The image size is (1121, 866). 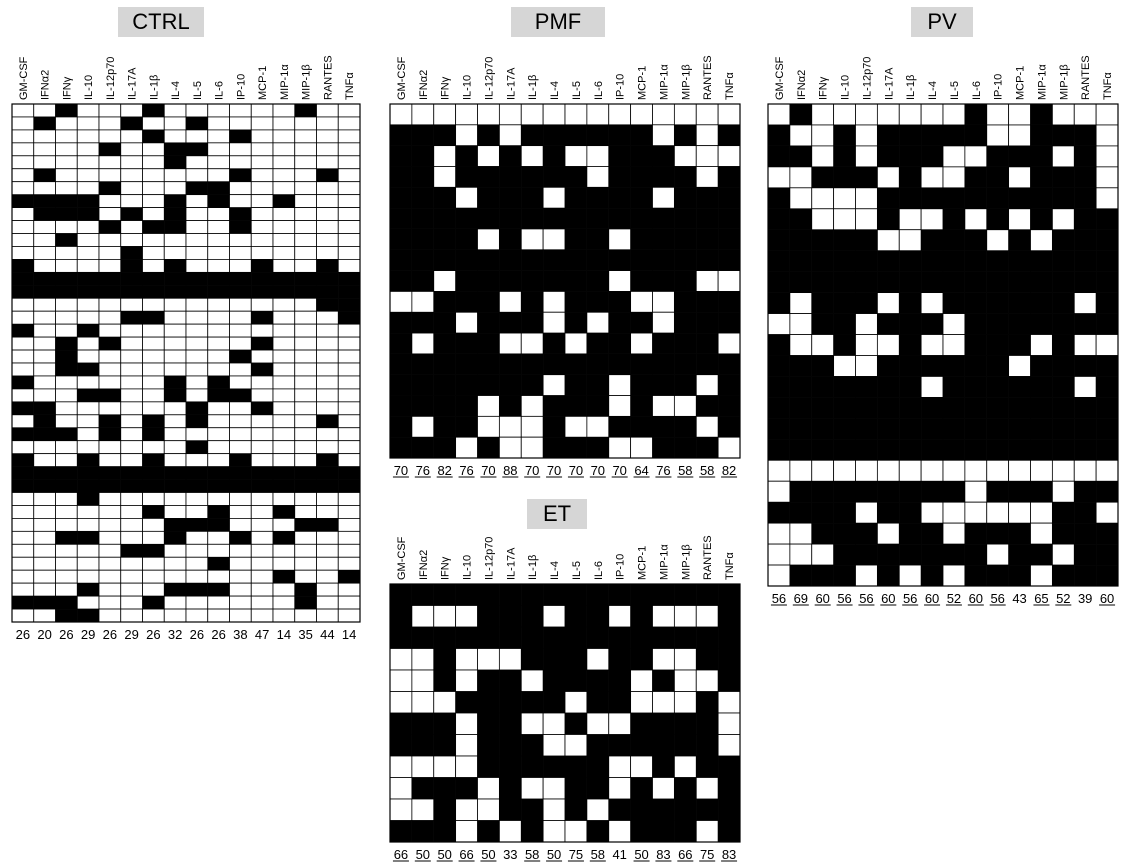 I want to click on footer-value: 14, so click(x=349, y=634).